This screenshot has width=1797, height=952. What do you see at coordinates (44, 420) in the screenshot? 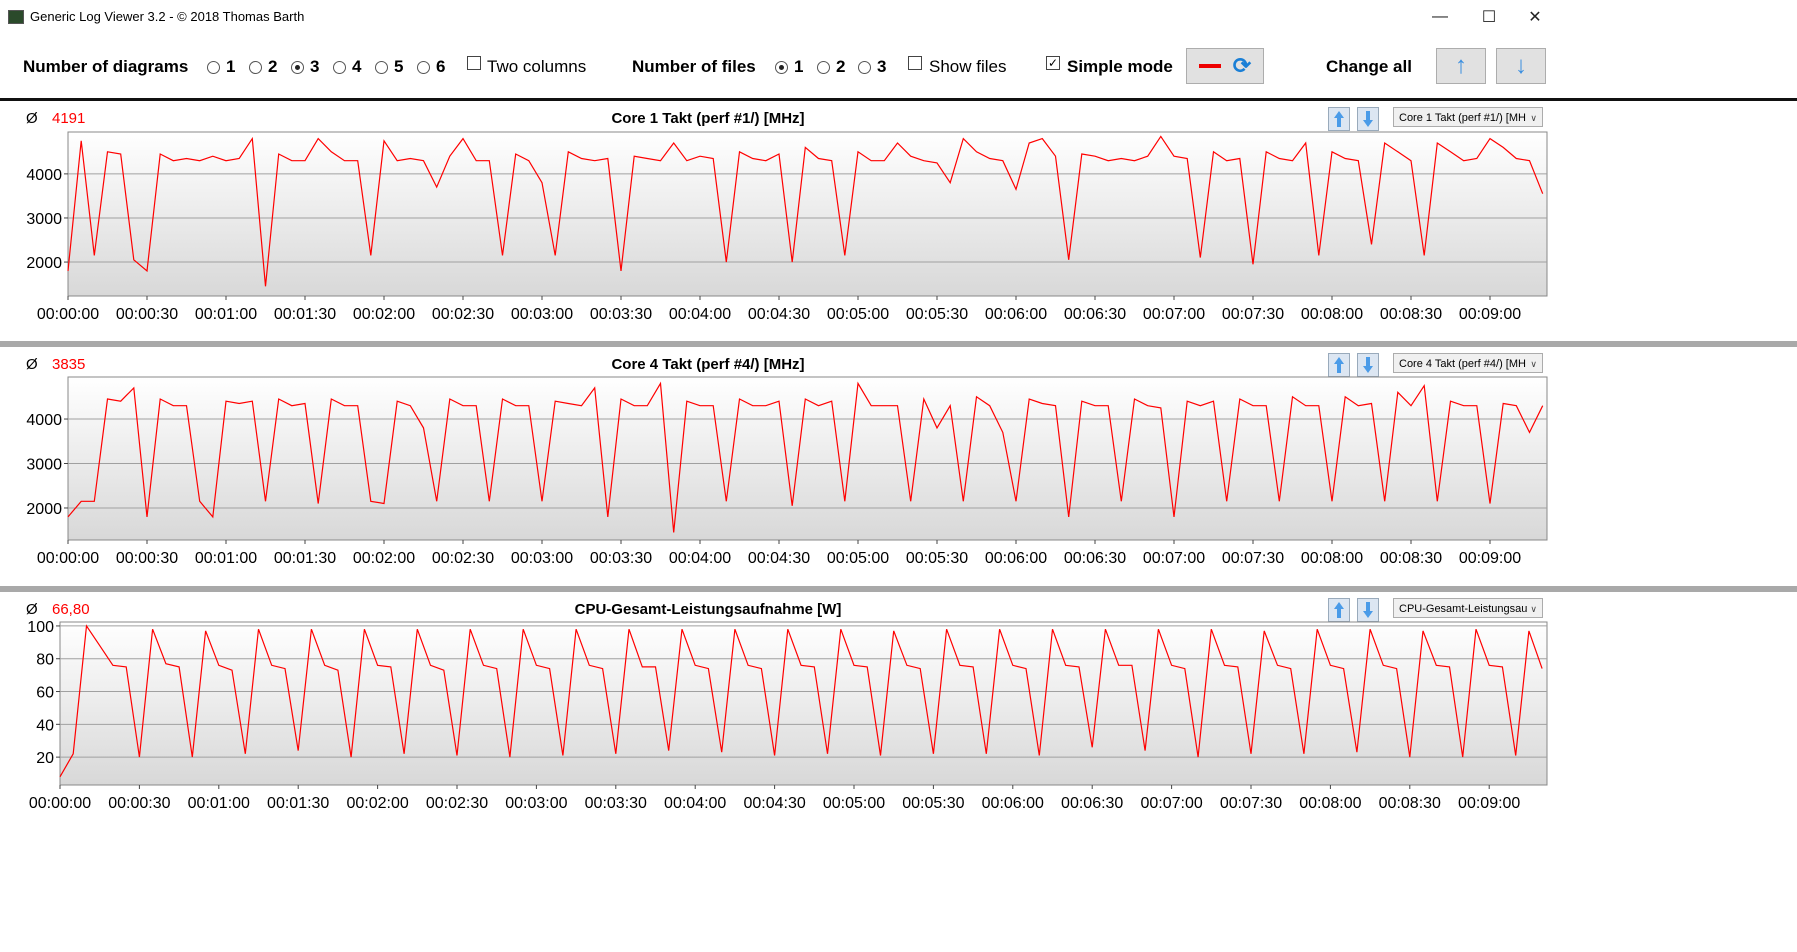
I see `y-tick-label: 4000` at bounding box center [44, 420].